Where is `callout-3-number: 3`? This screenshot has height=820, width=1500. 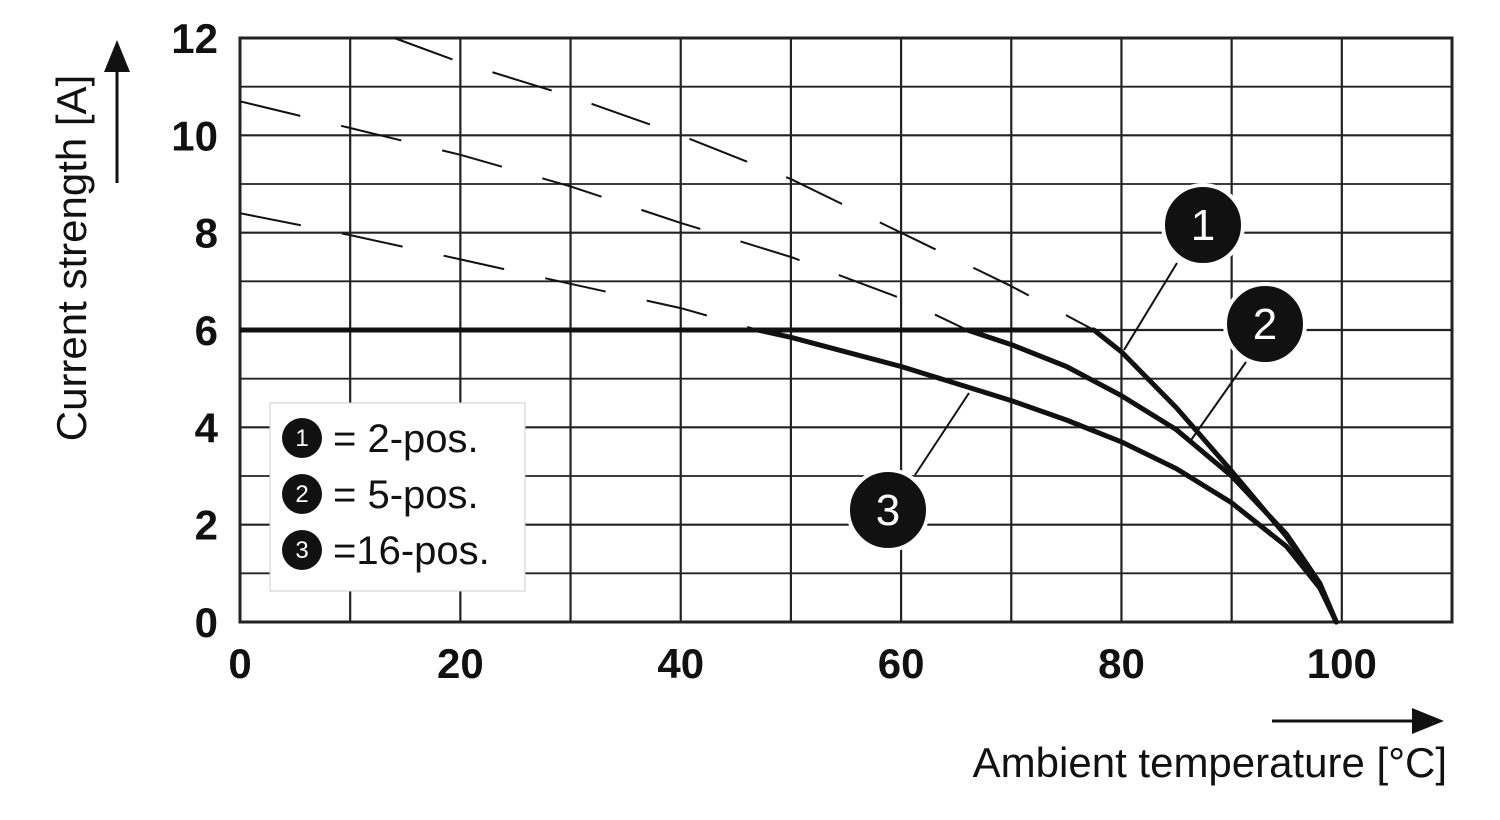 callout-3-number: 3 is located at coordinates (888, 510).